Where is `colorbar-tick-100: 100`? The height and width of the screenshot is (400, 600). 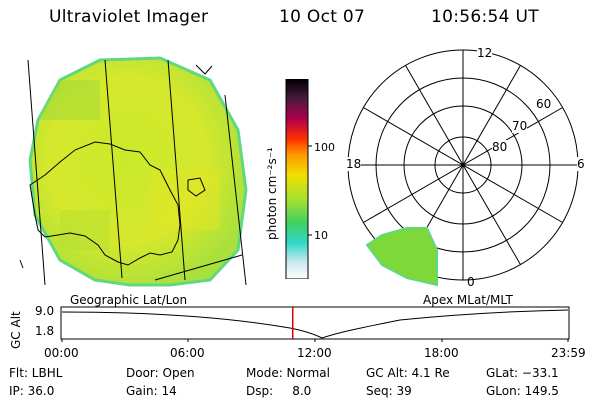 colorbar-tick-100: 100 is located at coordinates (324, 147).